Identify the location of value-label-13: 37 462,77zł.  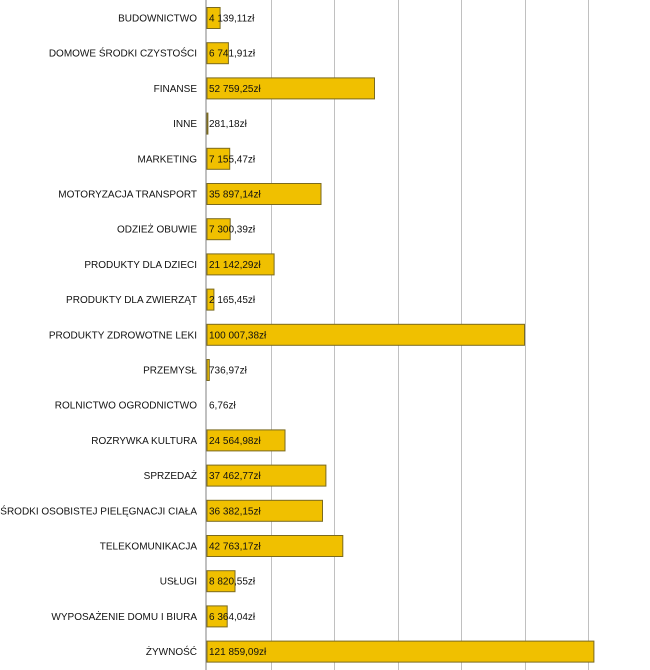
(235, 476).